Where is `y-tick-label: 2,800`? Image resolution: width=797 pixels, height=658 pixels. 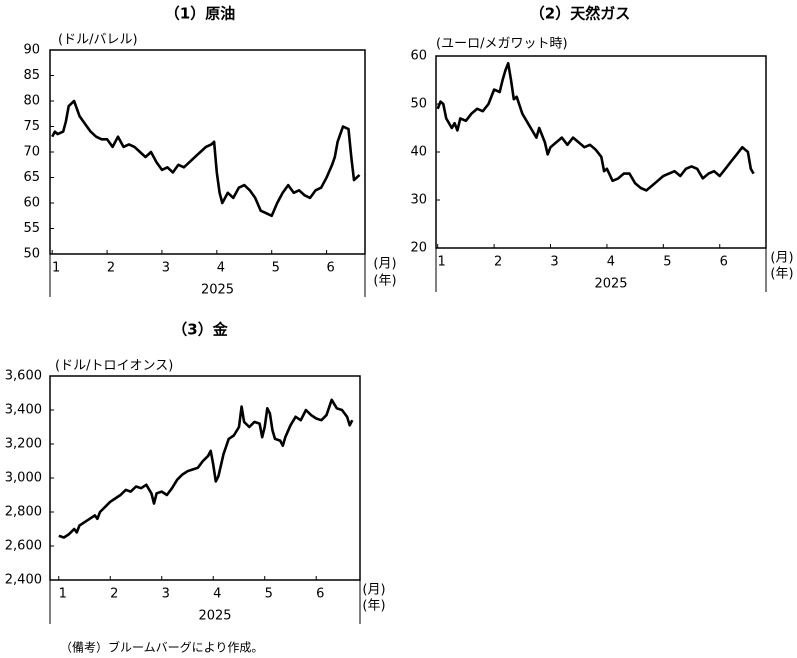
y-tick-label: 2,800 is located at coordinates (23, 512).